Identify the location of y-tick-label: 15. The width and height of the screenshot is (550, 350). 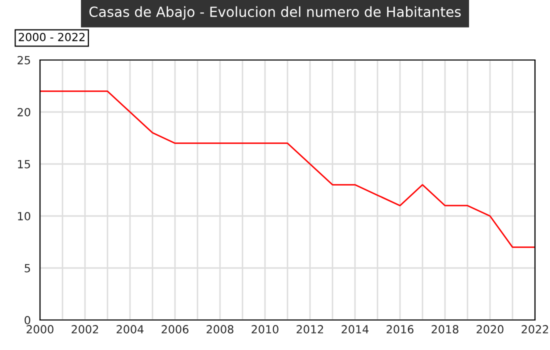
(24, 164).